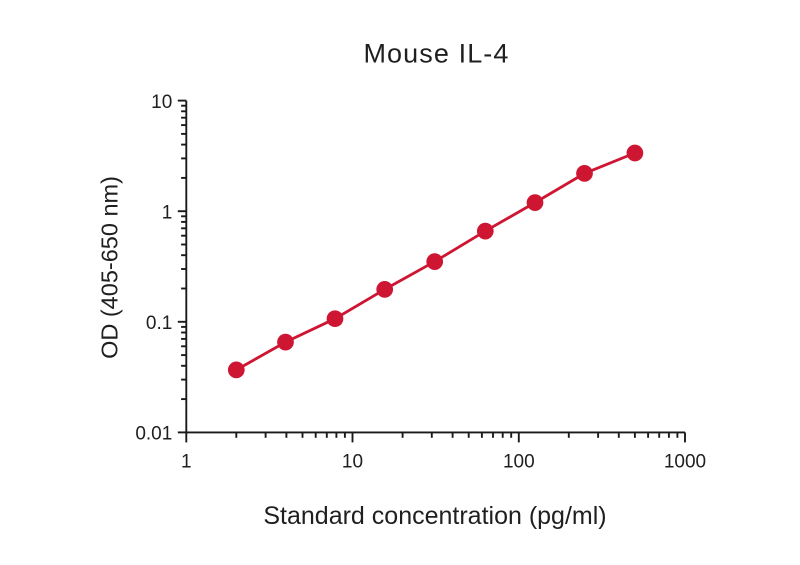  What do you see at coordinates (153, 434) in the screenshot?
I see `svg-text: 0.01` at bounding box center [153, 434].